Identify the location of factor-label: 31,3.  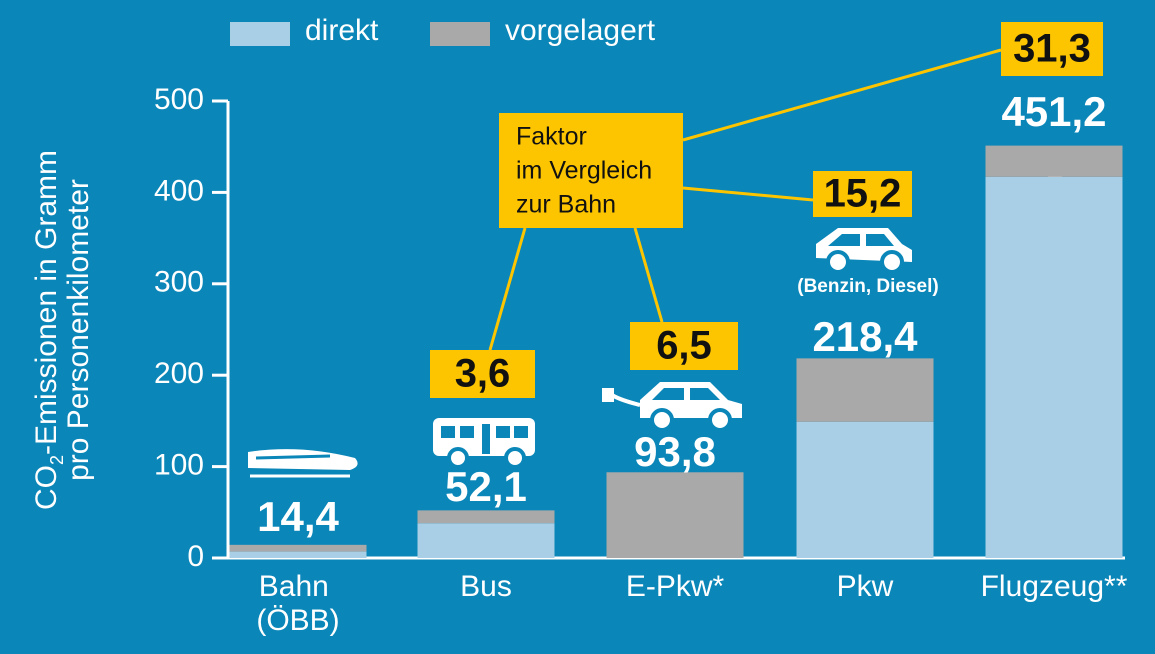
(1052, 49).